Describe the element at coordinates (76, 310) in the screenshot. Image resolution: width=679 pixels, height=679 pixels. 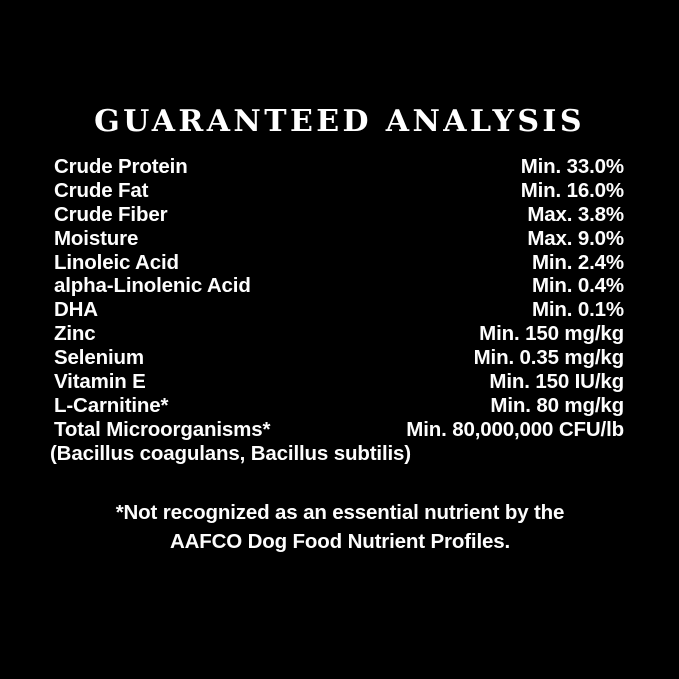
I see `nutrient-name: DHA` at that location.